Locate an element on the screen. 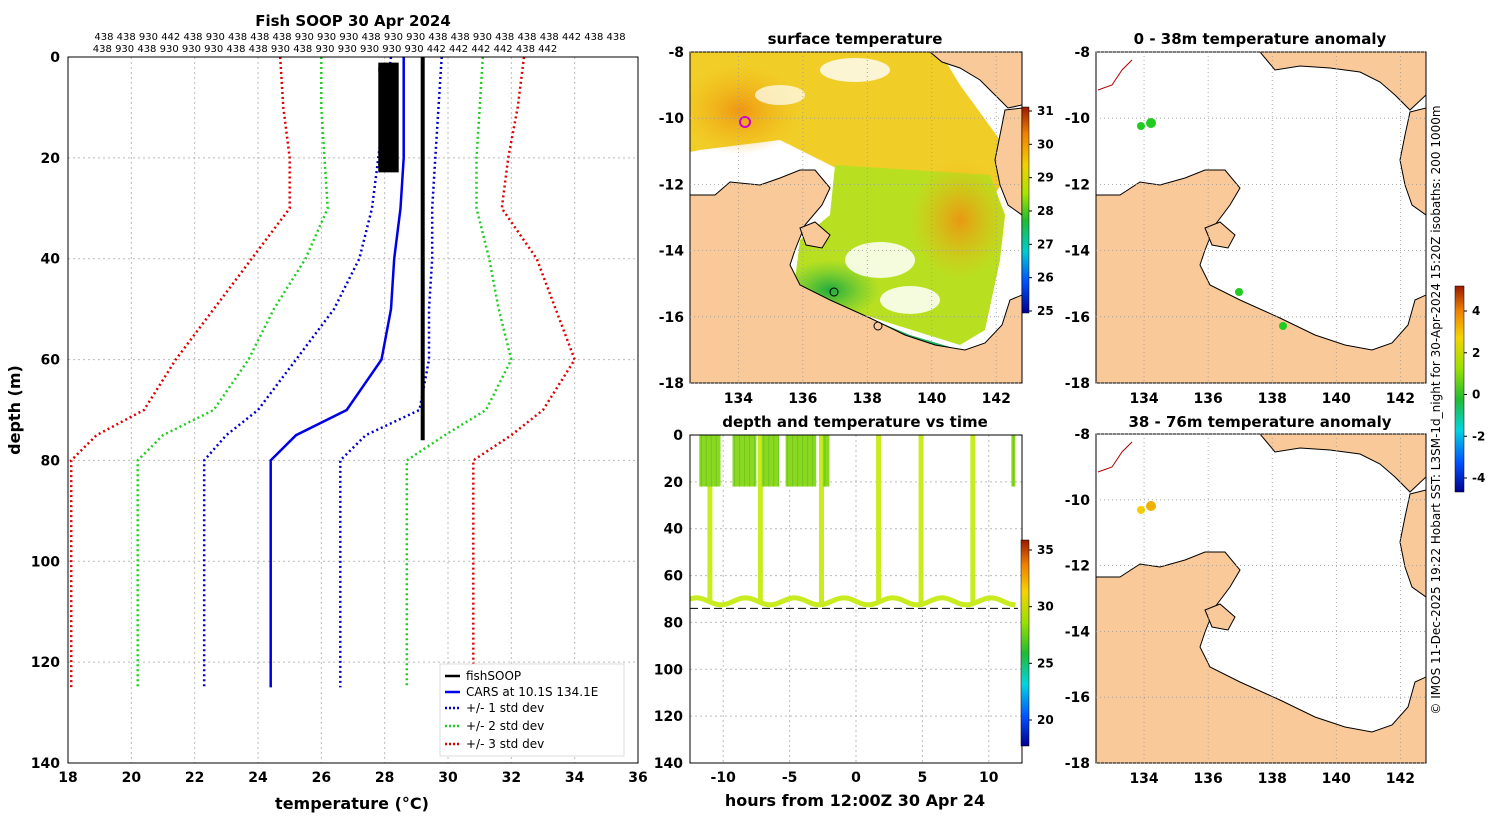 This screenshot has width=1500, height=824. anom1-ytick-label: -12 is located at coordinates (1077, 185).